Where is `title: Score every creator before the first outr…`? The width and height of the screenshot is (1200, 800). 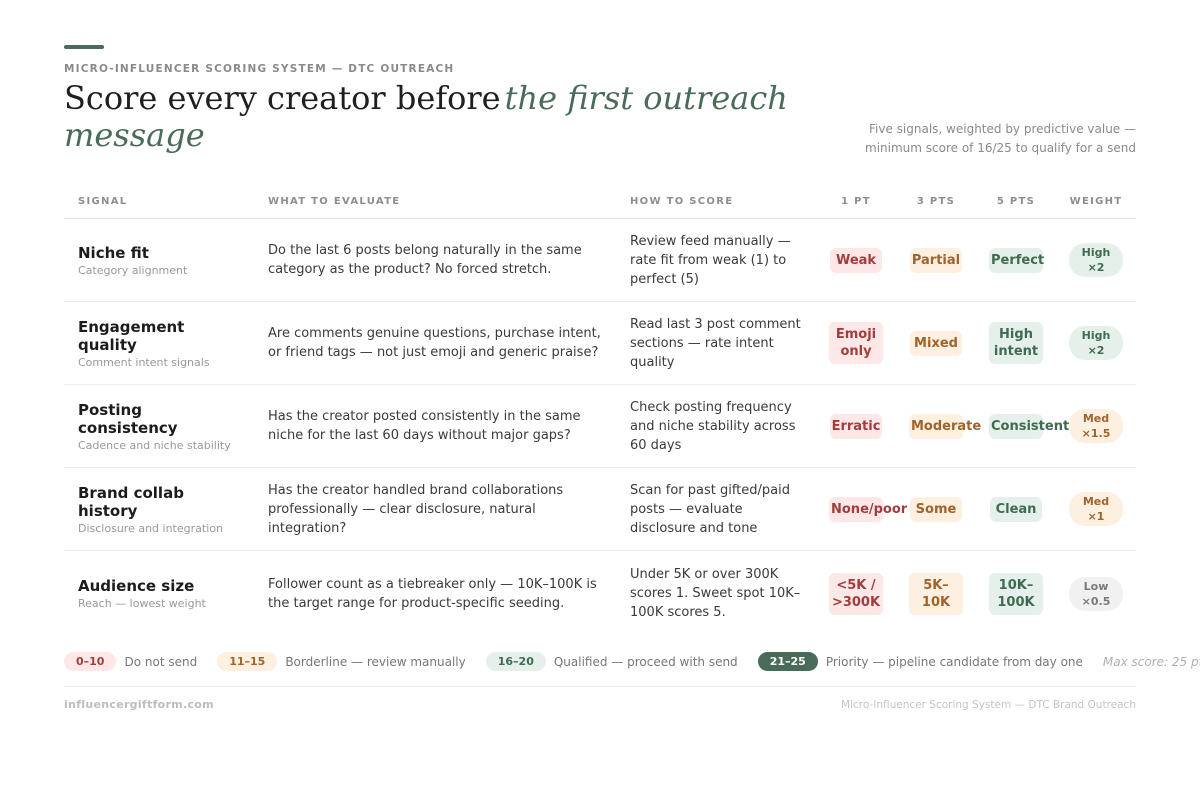
title: Score every creator before the first outr… is located at coordinates (434, 117).